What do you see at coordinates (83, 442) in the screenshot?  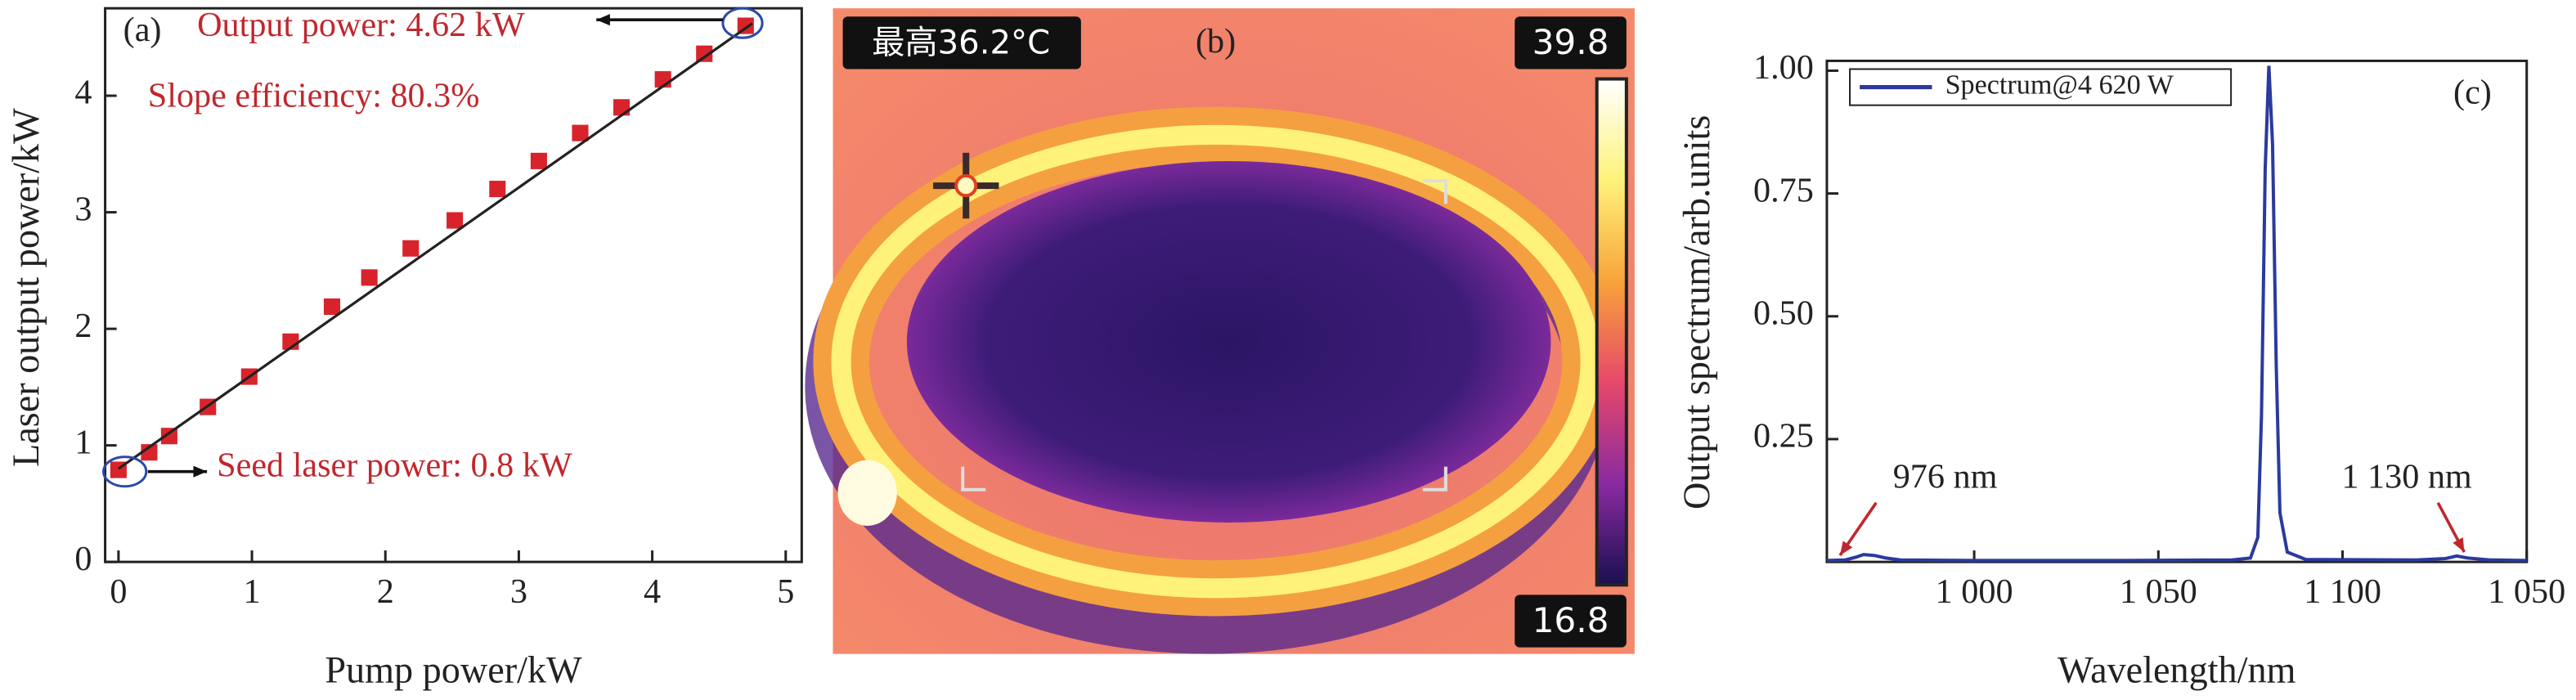 I see `y-tick-label: 1` at bounding box center [83, 442].